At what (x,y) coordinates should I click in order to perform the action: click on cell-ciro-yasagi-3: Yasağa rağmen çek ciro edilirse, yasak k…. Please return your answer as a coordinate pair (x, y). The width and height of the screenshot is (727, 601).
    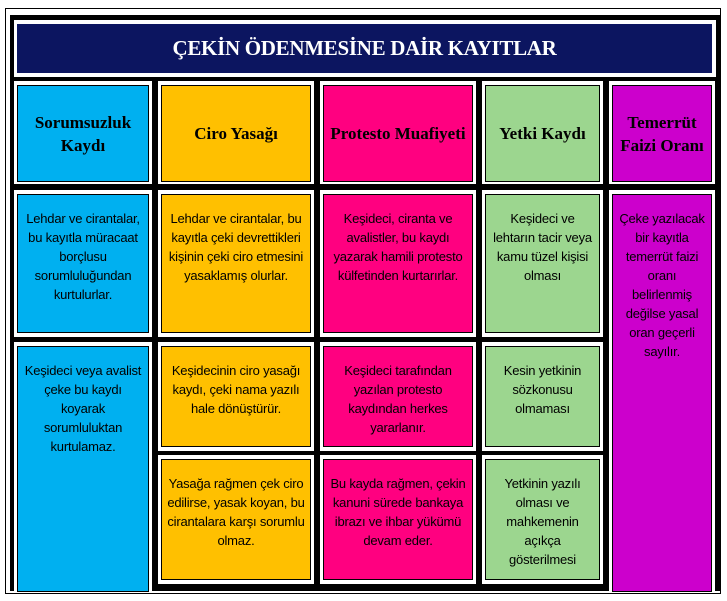
    Looking at the image, I should click on (236, 519).